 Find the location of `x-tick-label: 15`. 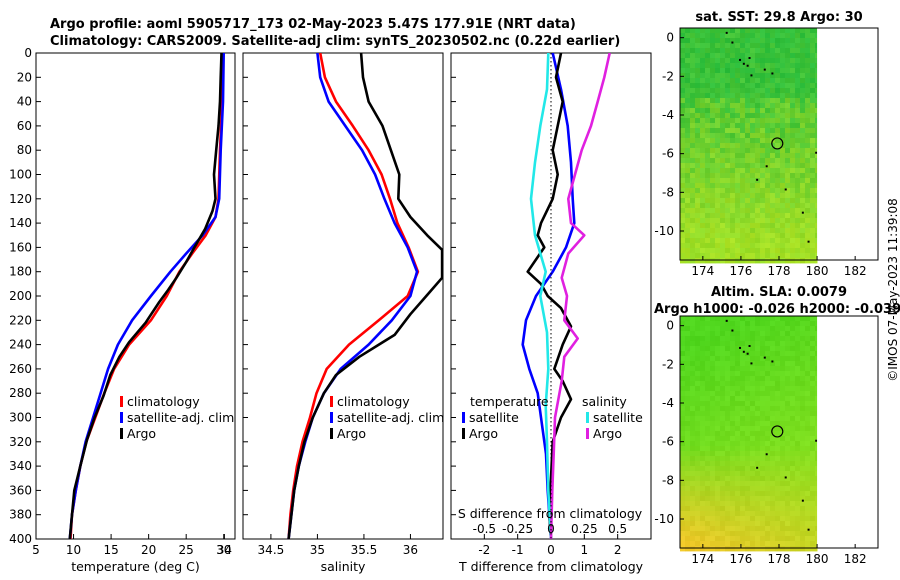

x-tick-label: 15 is located at coordinates (110, 550).